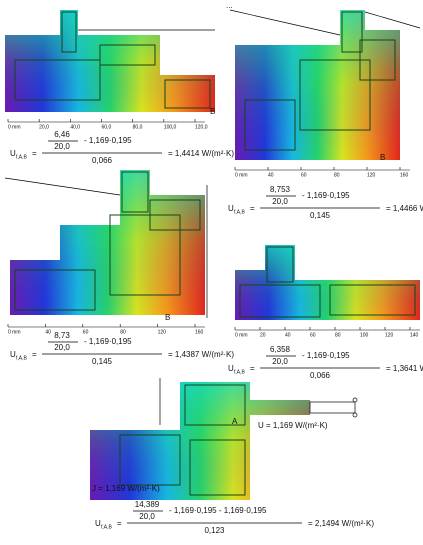  Describe the element at coordinates (75, 127) in the screenshot. I see `scale-label: 40,0` at that location.